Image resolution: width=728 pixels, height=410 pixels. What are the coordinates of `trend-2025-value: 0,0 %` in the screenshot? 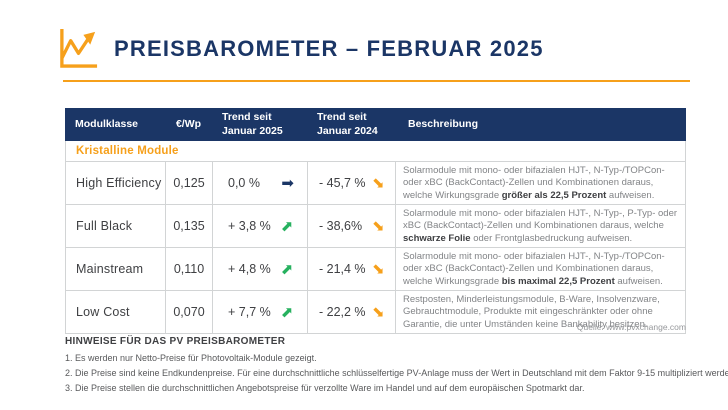 It's located at (244, 183).